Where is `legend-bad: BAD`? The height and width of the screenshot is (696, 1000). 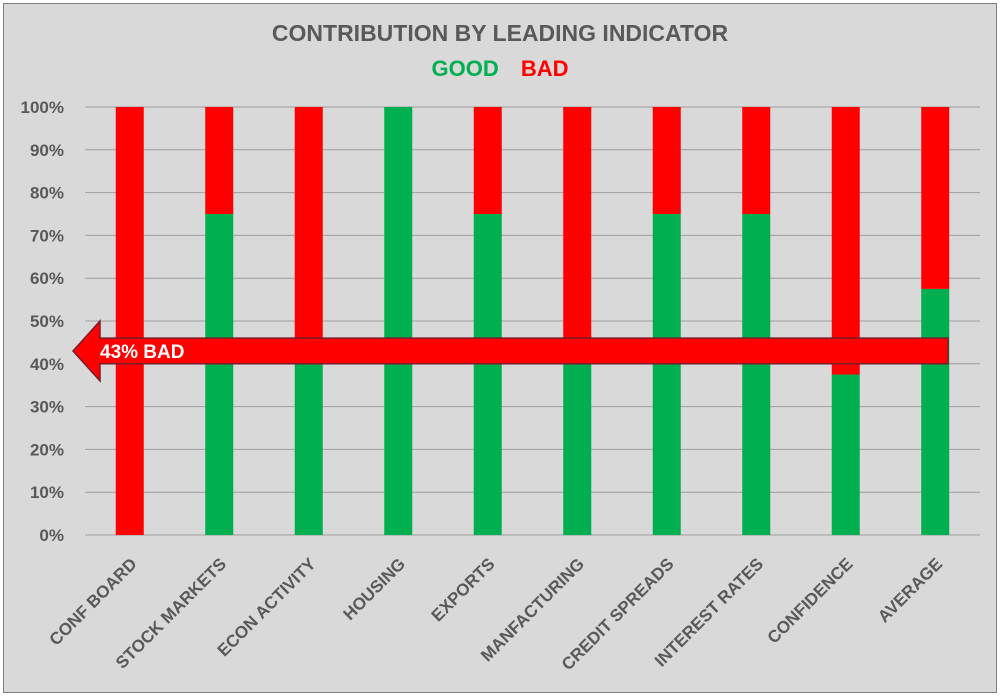
legend-bad: BAD is located at coordinates (544, 68).